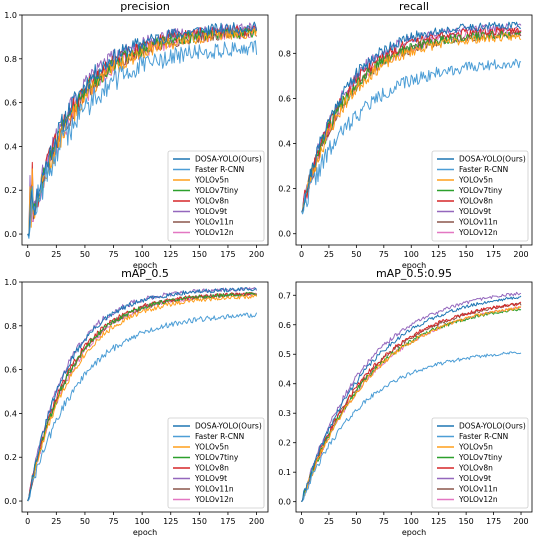  I want to click on y-tick-label: 0.5, so click(284, 354).